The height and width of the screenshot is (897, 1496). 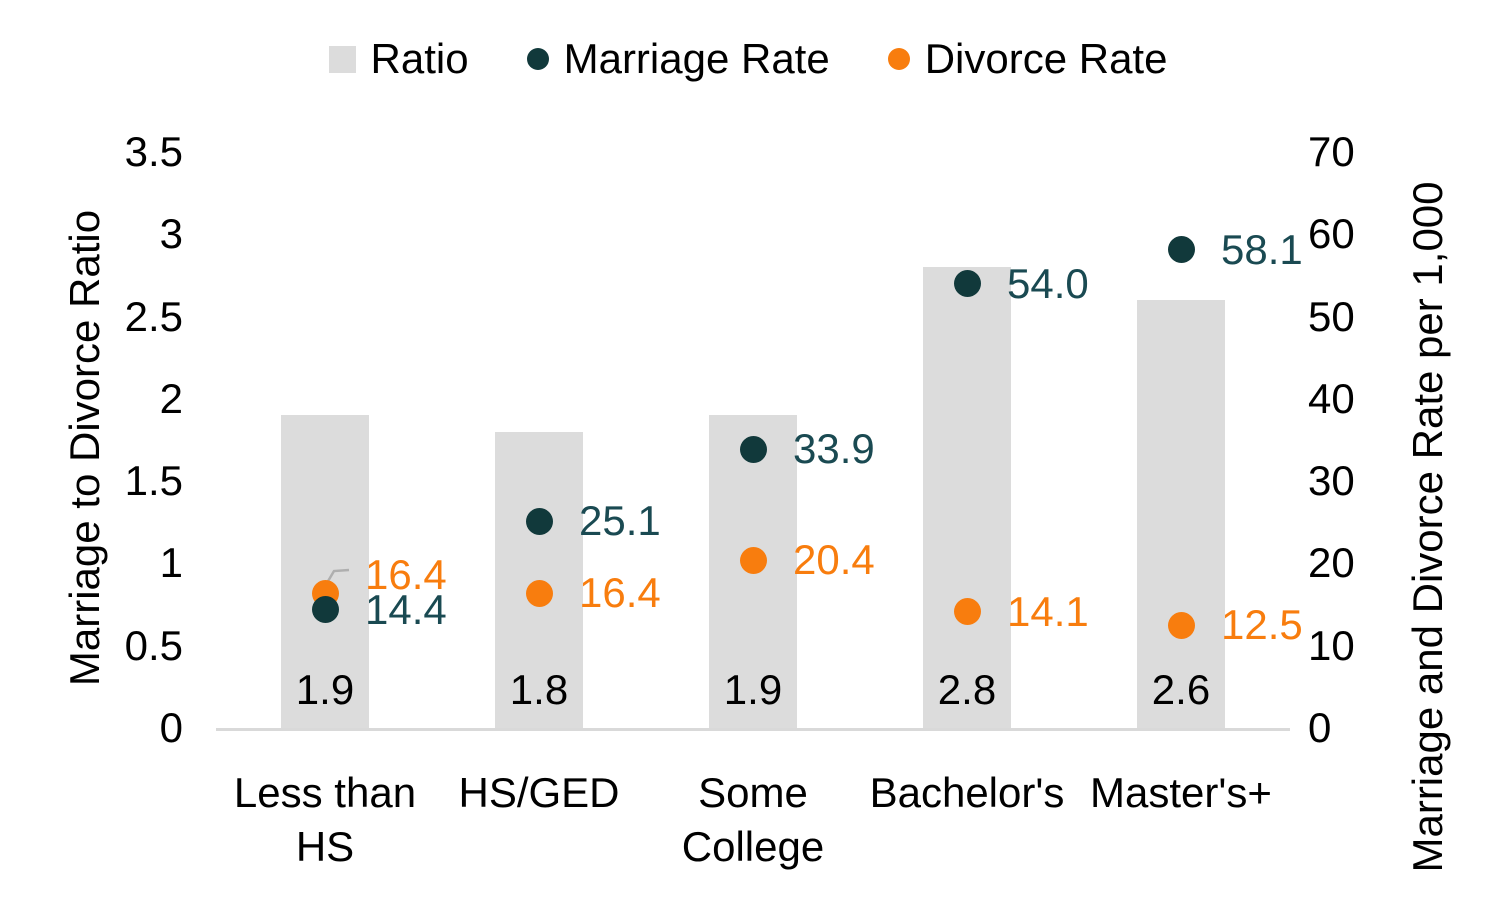 I want to click on right-axis-tick-label: 60, so click(x=1331, y=234).